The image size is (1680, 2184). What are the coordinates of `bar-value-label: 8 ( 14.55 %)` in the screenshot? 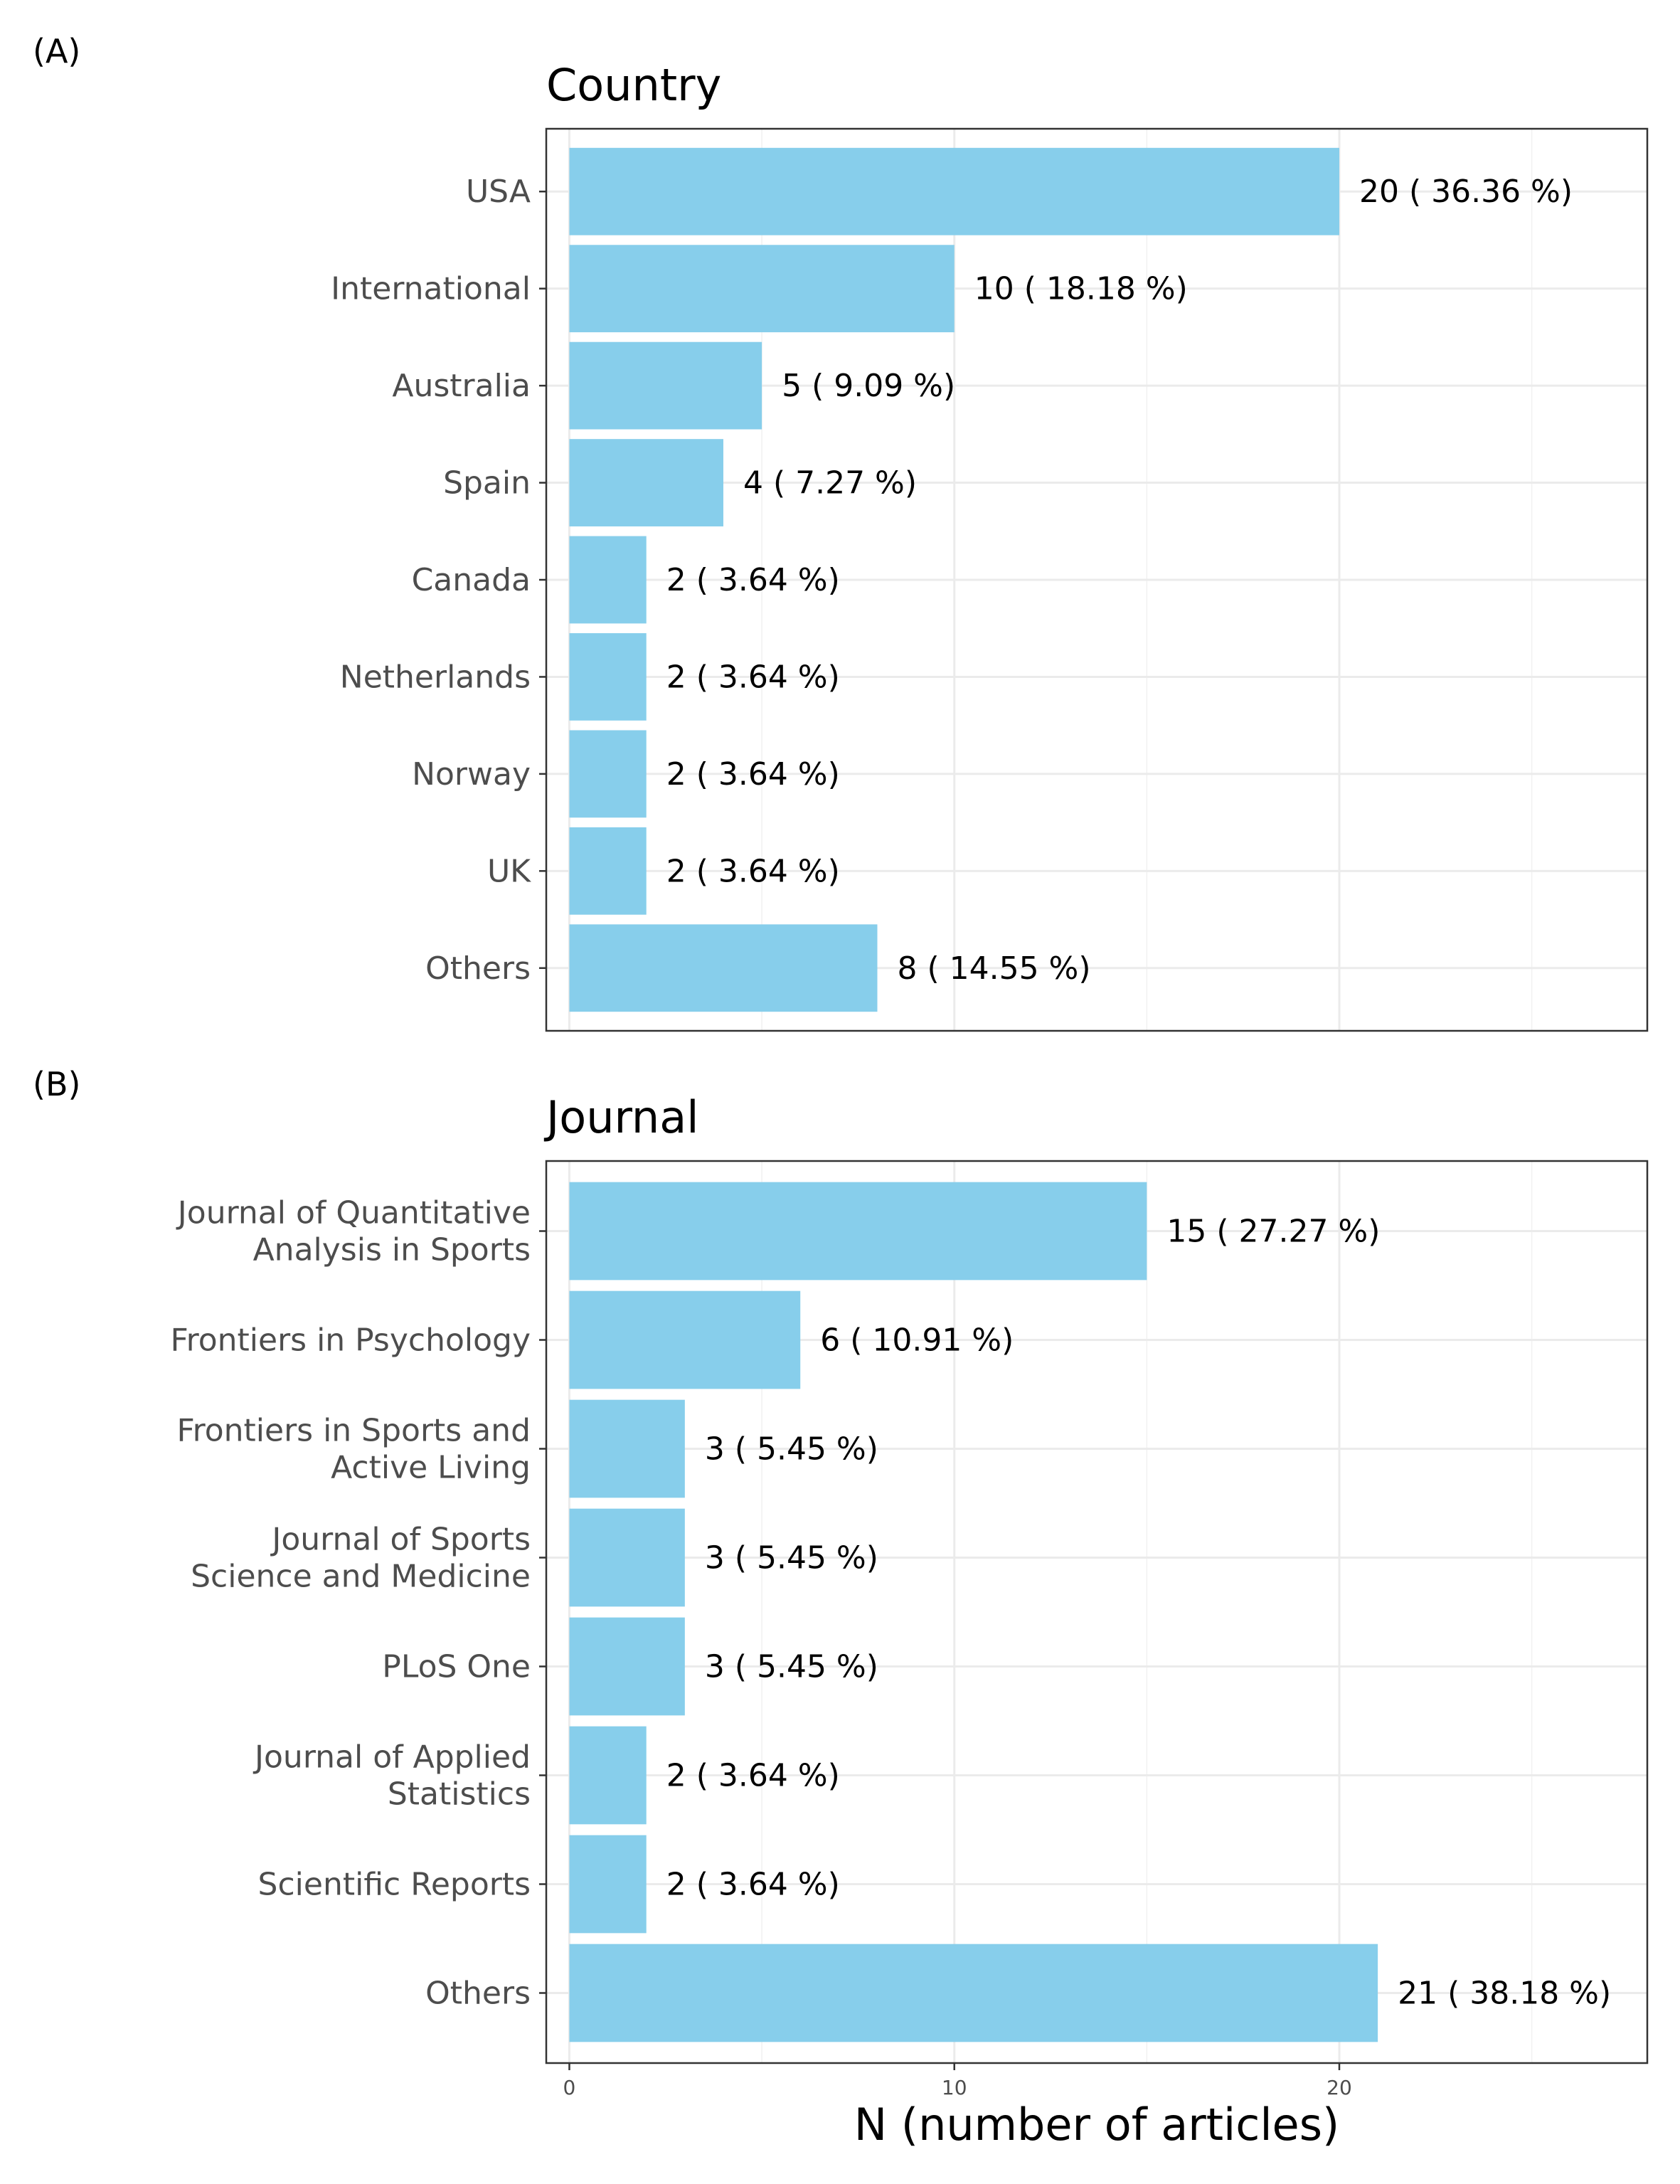 It's located at (993, 968).